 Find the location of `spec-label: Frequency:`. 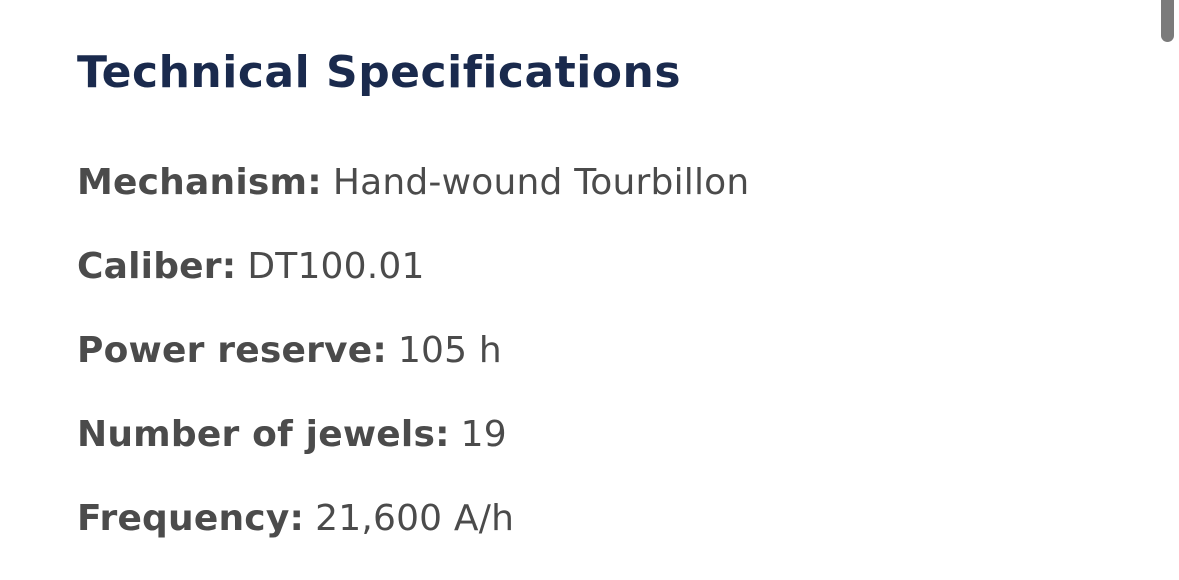

spec-label: Frequency: is located at coordinates (191, 518).